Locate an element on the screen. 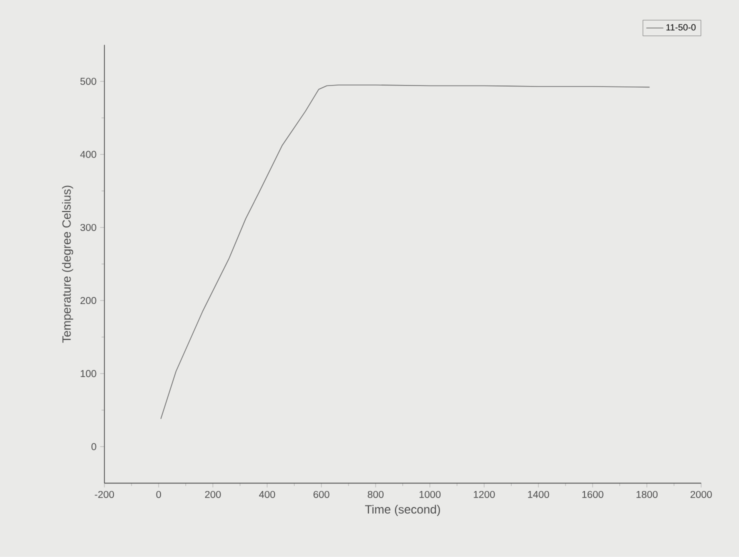 This screenshot has height=557, width=739. x-tick-label: 1200 is located at coordinates (484, 494).